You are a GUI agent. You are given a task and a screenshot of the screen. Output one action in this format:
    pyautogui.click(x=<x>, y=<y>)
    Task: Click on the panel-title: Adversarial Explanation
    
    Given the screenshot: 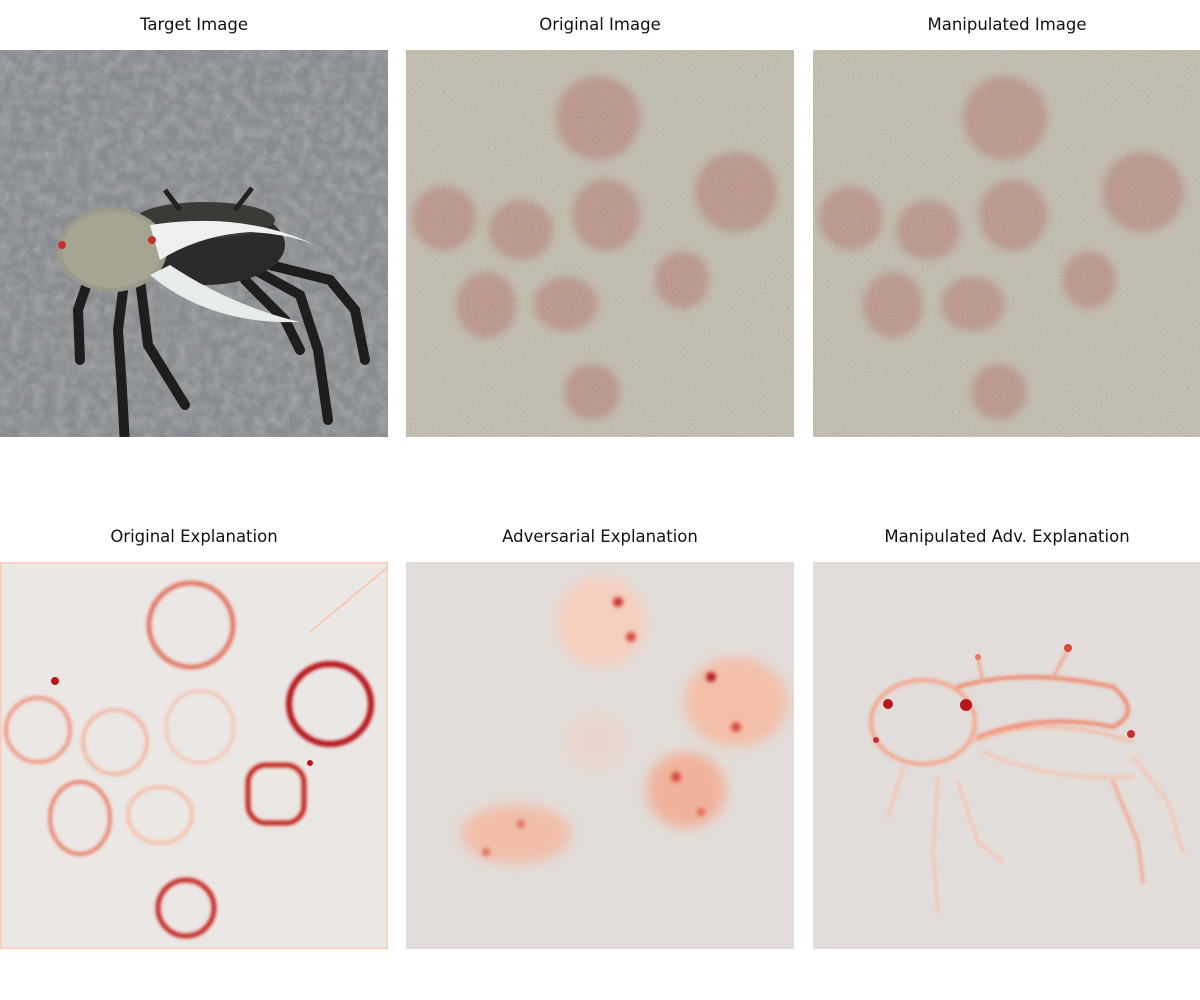 What is the action you would take?
    pyautogui.click(x=600, y=536)
    